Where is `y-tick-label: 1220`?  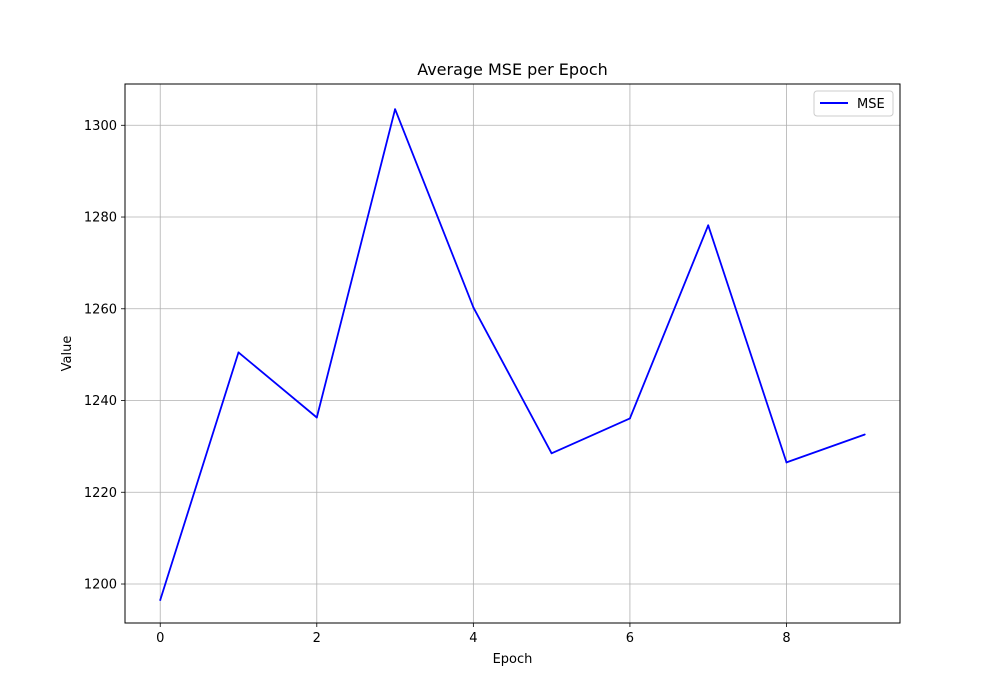
y-tick-label: 1220 is located at coordinates (100, 493).